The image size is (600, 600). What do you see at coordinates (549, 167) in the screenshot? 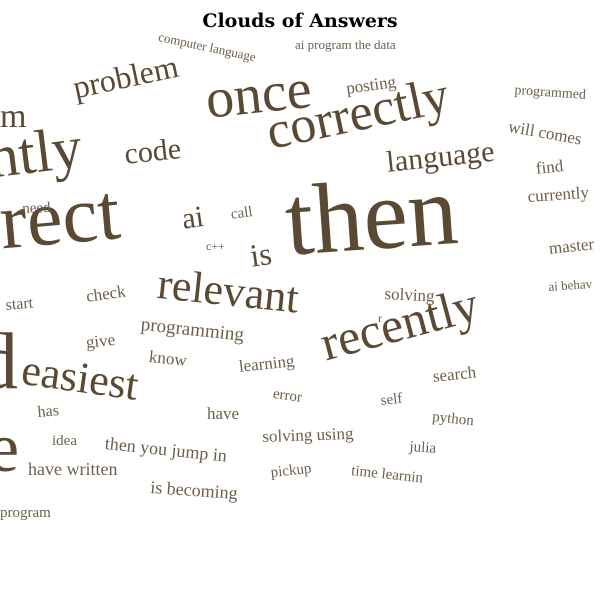
I see `cloud-word: find` at bounding box center [549, 167].